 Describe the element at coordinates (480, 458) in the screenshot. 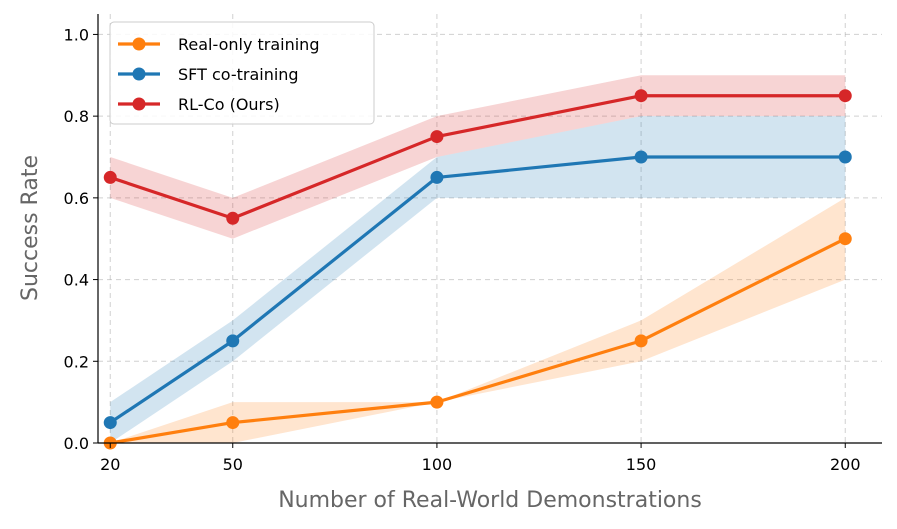

I see `x-ticks: 20 50 100 150 200` at that location.